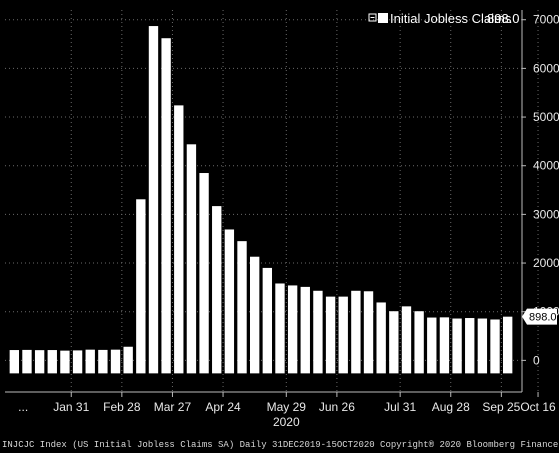 Image resolution: width=559 pixels, height=453 pixels. What do you see at coordinates (173, 407) in the screenshot?
I see `x-tick-label: Mar 27` at bounding box center [173, 407].